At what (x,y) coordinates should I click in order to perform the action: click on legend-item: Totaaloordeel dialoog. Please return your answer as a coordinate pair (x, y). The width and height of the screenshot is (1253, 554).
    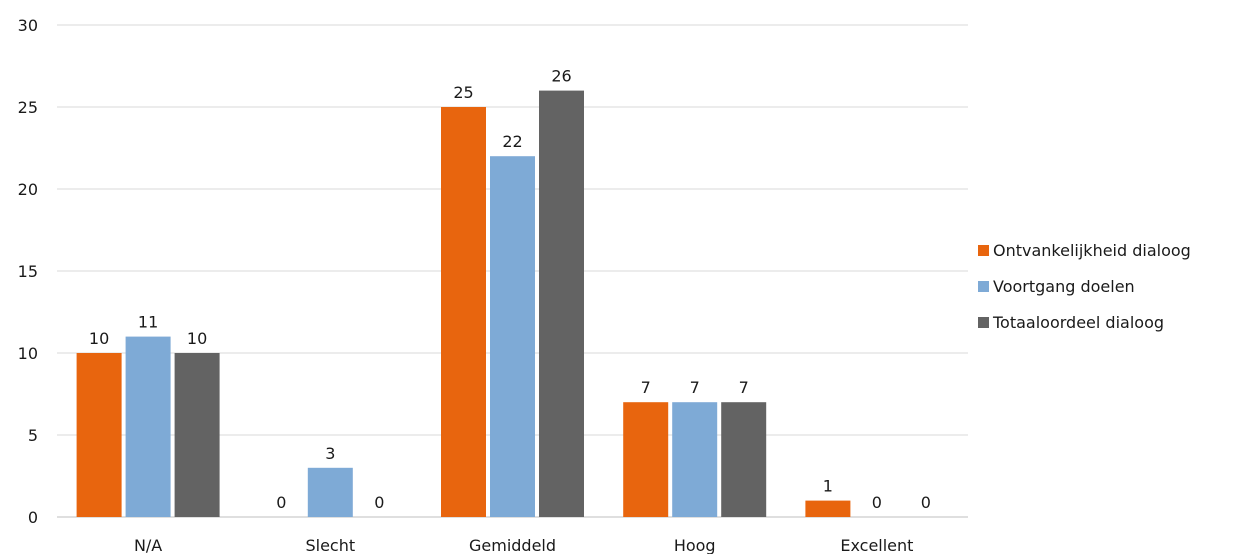
    Looking at the image, I should click on (1084, 322).